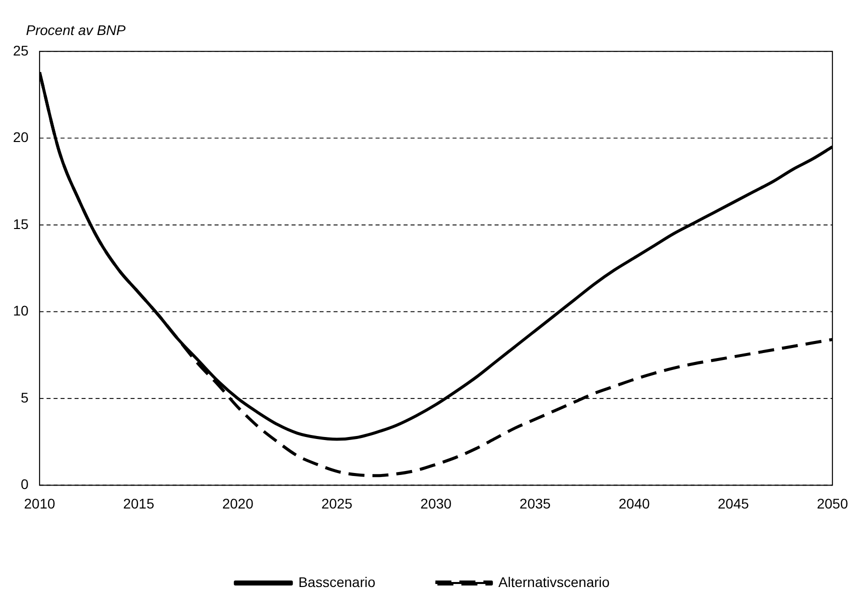 The image size is (851, 610). Describe the element at coordinates (24, 484) in the screenshot. I see `y-tick-label: 0` at that location.